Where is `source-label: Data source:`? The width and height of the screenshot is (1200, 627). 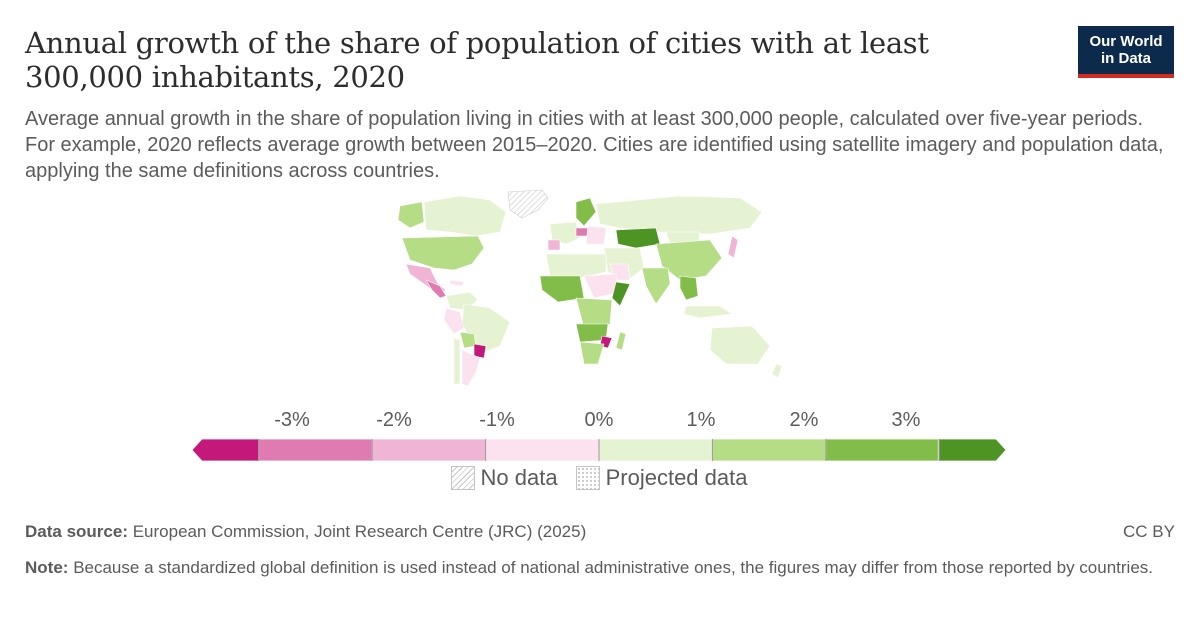 source-label: Data source: is located at coordinates (76, 531).